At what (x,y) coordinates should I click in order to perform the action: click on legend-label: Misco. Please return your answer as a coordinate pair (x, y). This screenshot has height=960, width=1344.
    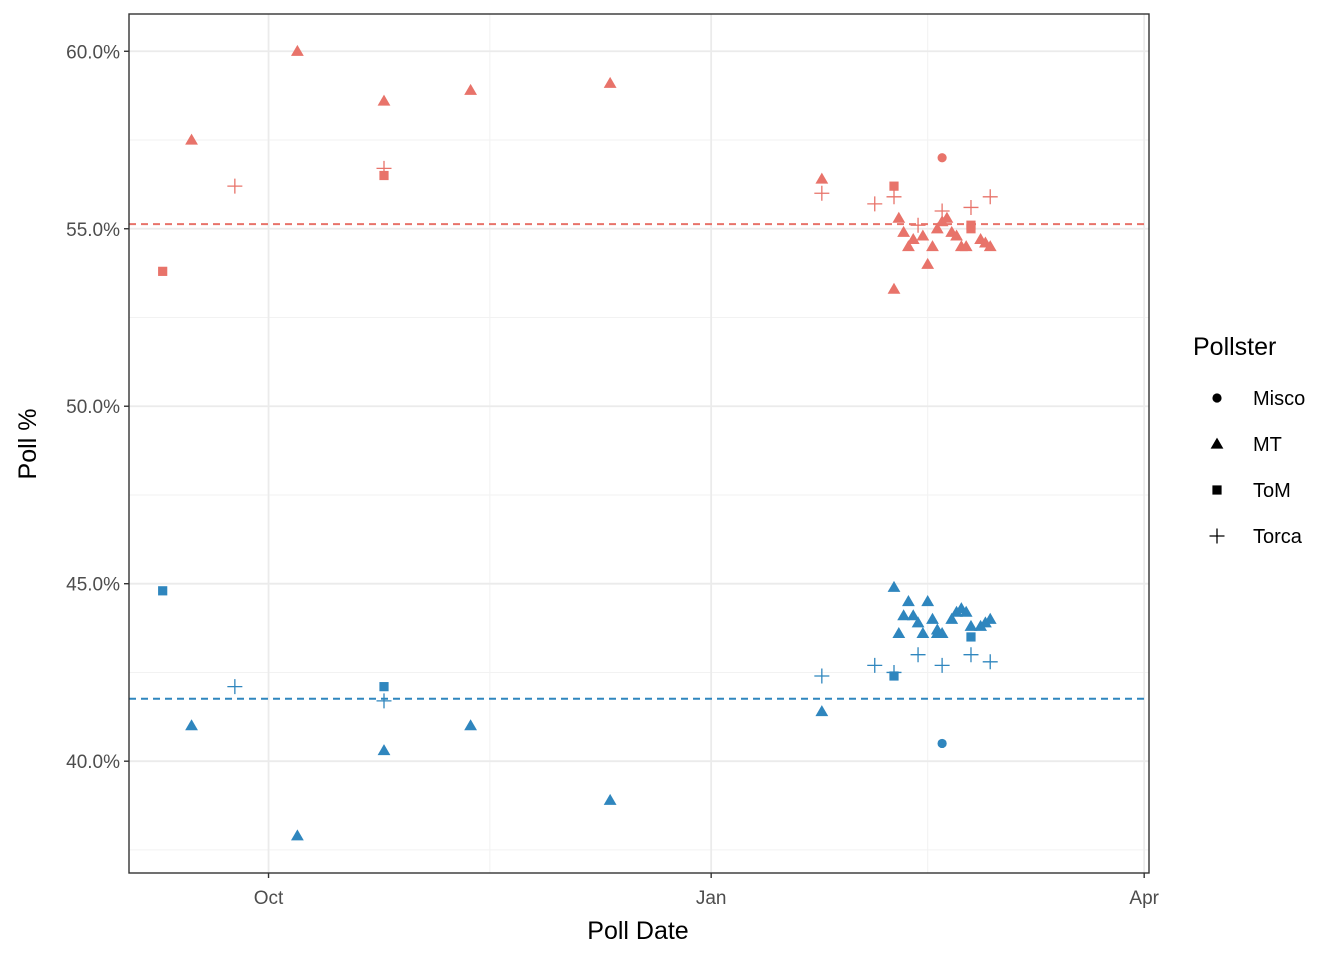
    Looking at the image, I should click on (1279, 399).